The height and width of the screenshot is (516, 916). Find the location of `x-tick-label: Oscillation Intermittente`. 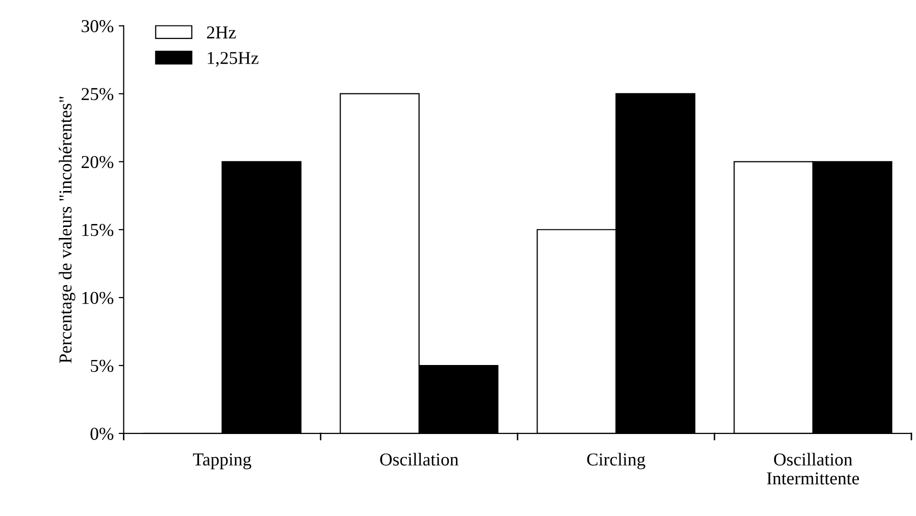

x-tick-label: Oscillation Intermittente is located at coordinates (812, 468).